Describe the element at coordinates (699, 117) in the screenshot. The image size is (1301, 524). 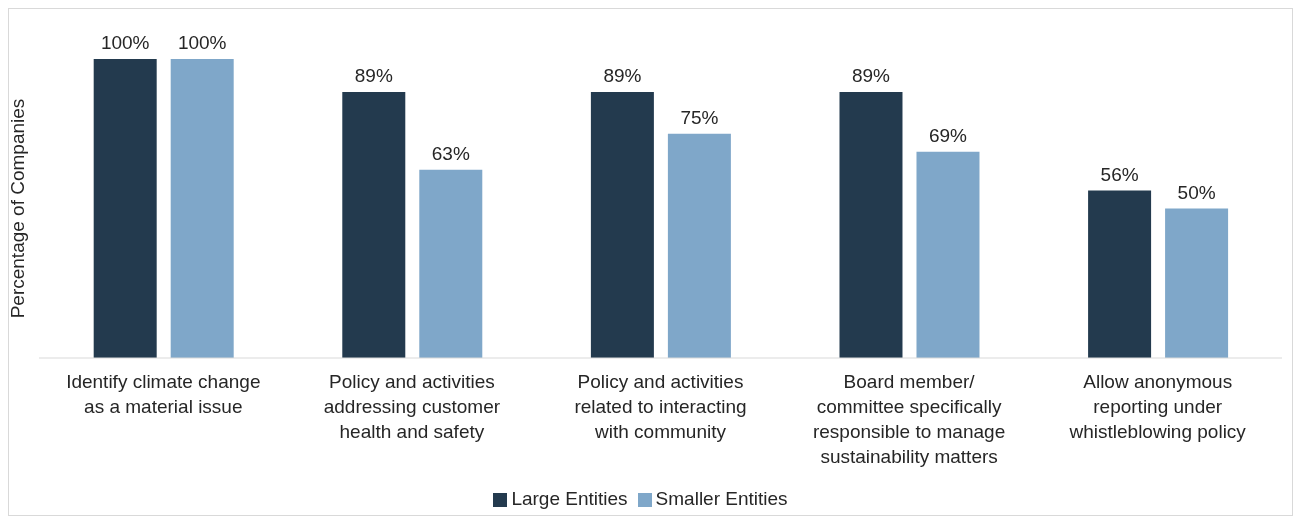
I see `data-label: 75%` at that location.